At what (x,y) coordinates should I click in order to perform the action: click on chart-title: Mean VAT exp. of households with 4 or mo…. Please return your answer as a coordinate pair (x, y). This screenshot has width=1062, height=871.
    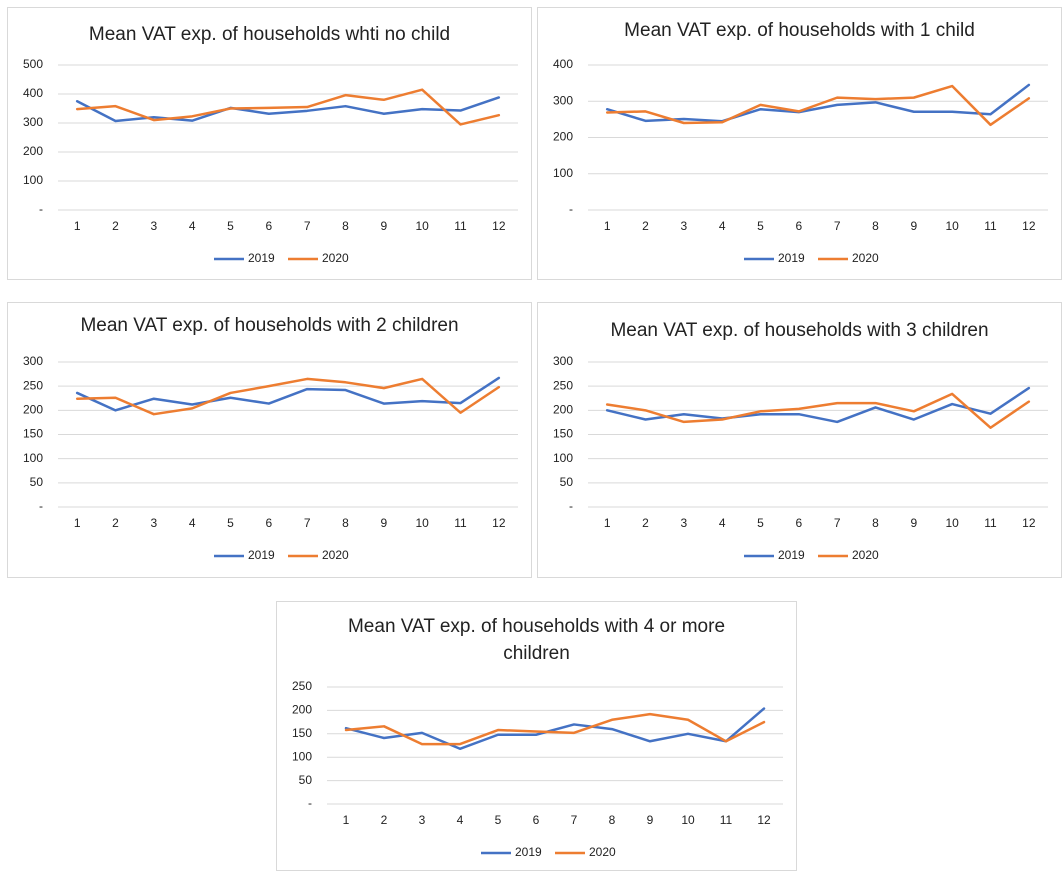
    Looking at the image, I should click on (536, 640).